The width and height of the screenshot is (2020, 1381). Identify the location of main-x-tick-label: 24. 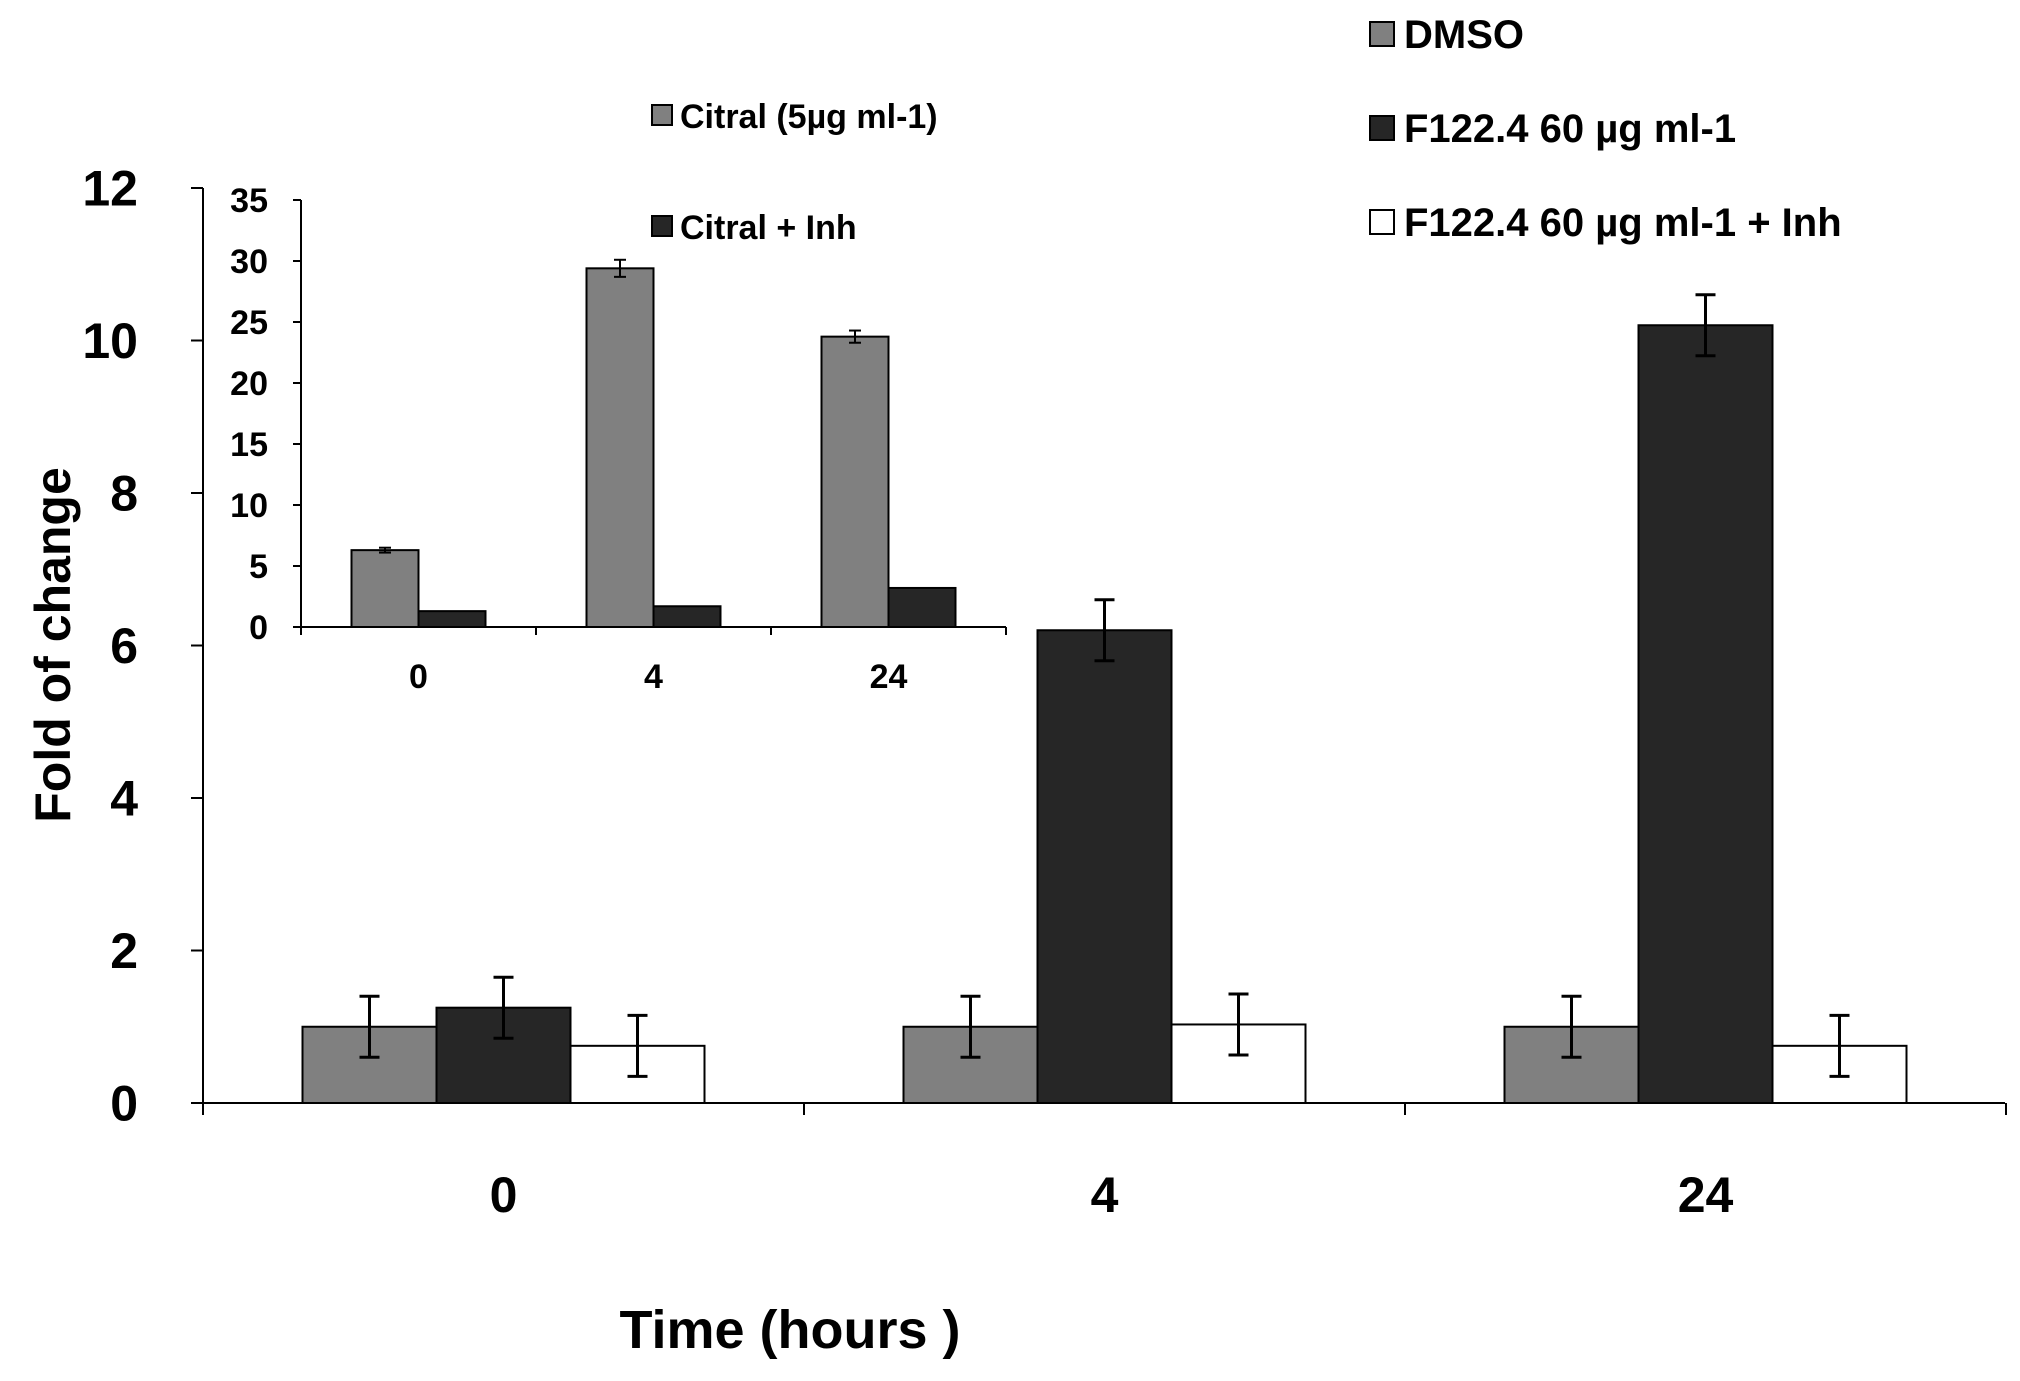
(1706, 1195).